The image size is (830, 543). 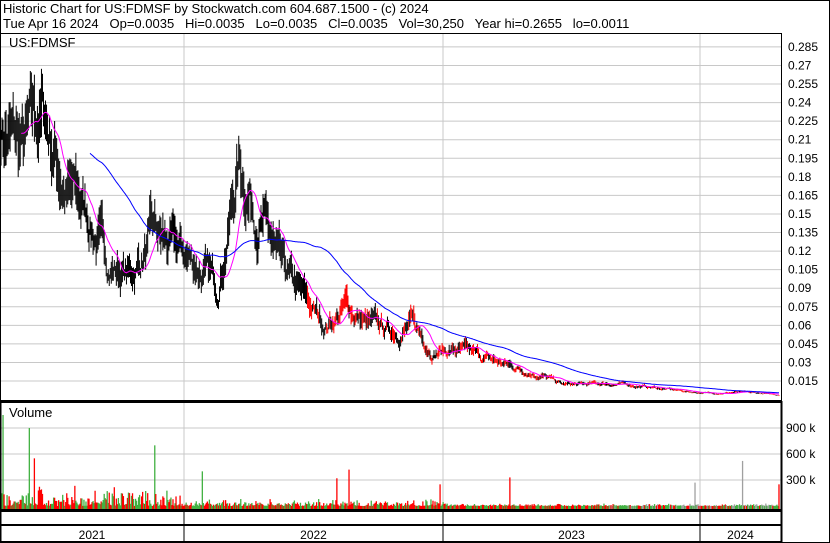 What do you see at coordinates (391, 518) in the screenshot?
I see `time-axis-band` at bounding box center [391, 518].